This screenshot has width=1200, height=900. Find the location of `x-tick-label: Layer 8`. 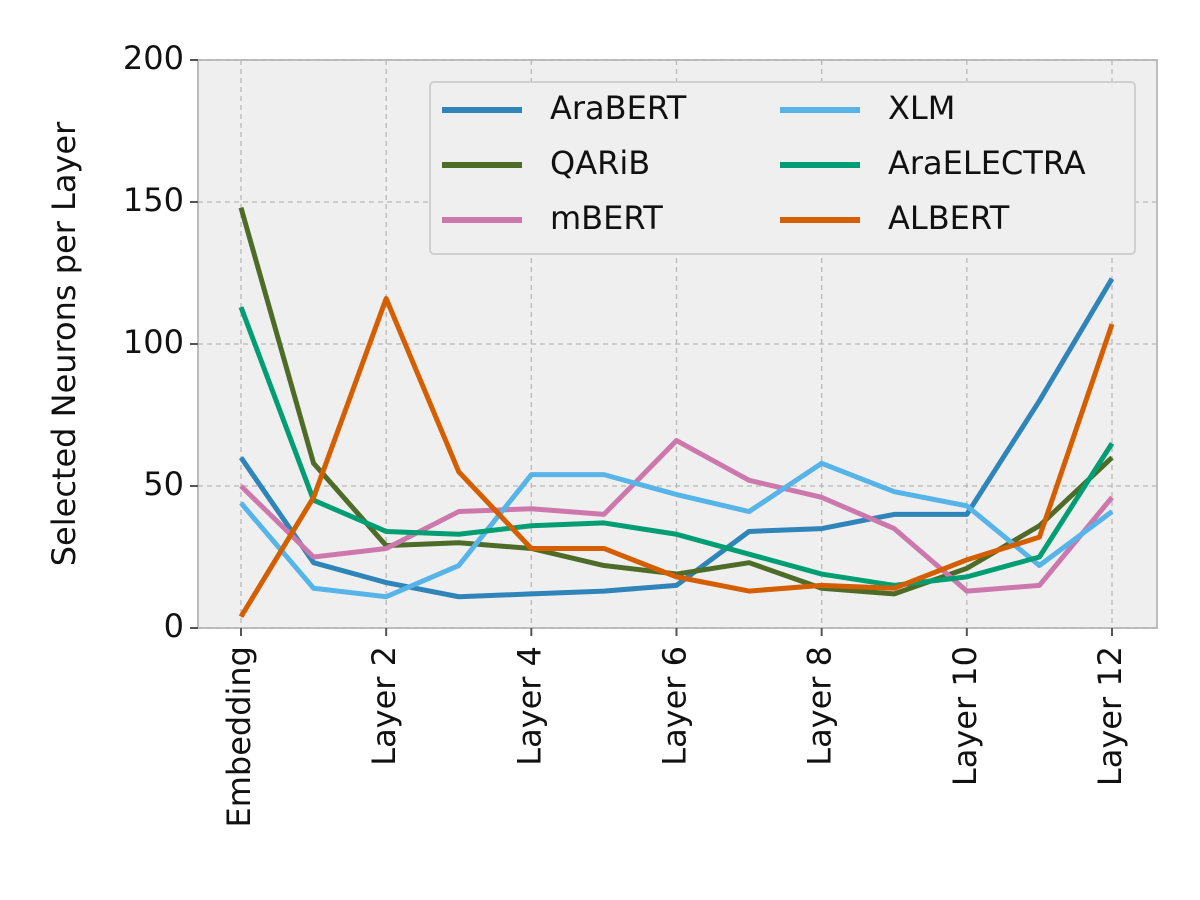

x-tick-label: Layer 8 is located at coordinates (820, 706).